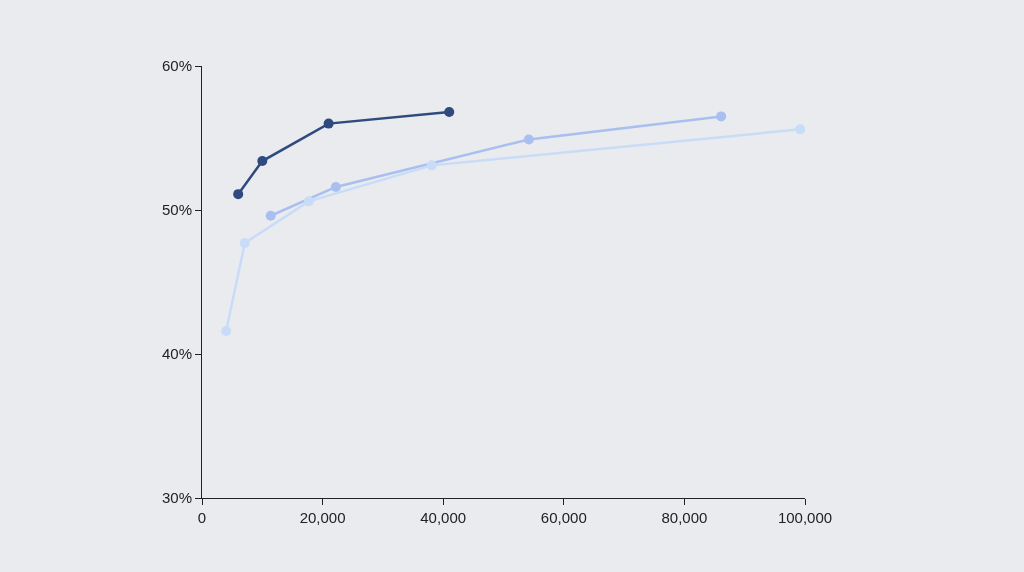 The height and width of the screenshot is (572, 1024). I want to click on x-tick-label: 40,000, so click(443, 517).